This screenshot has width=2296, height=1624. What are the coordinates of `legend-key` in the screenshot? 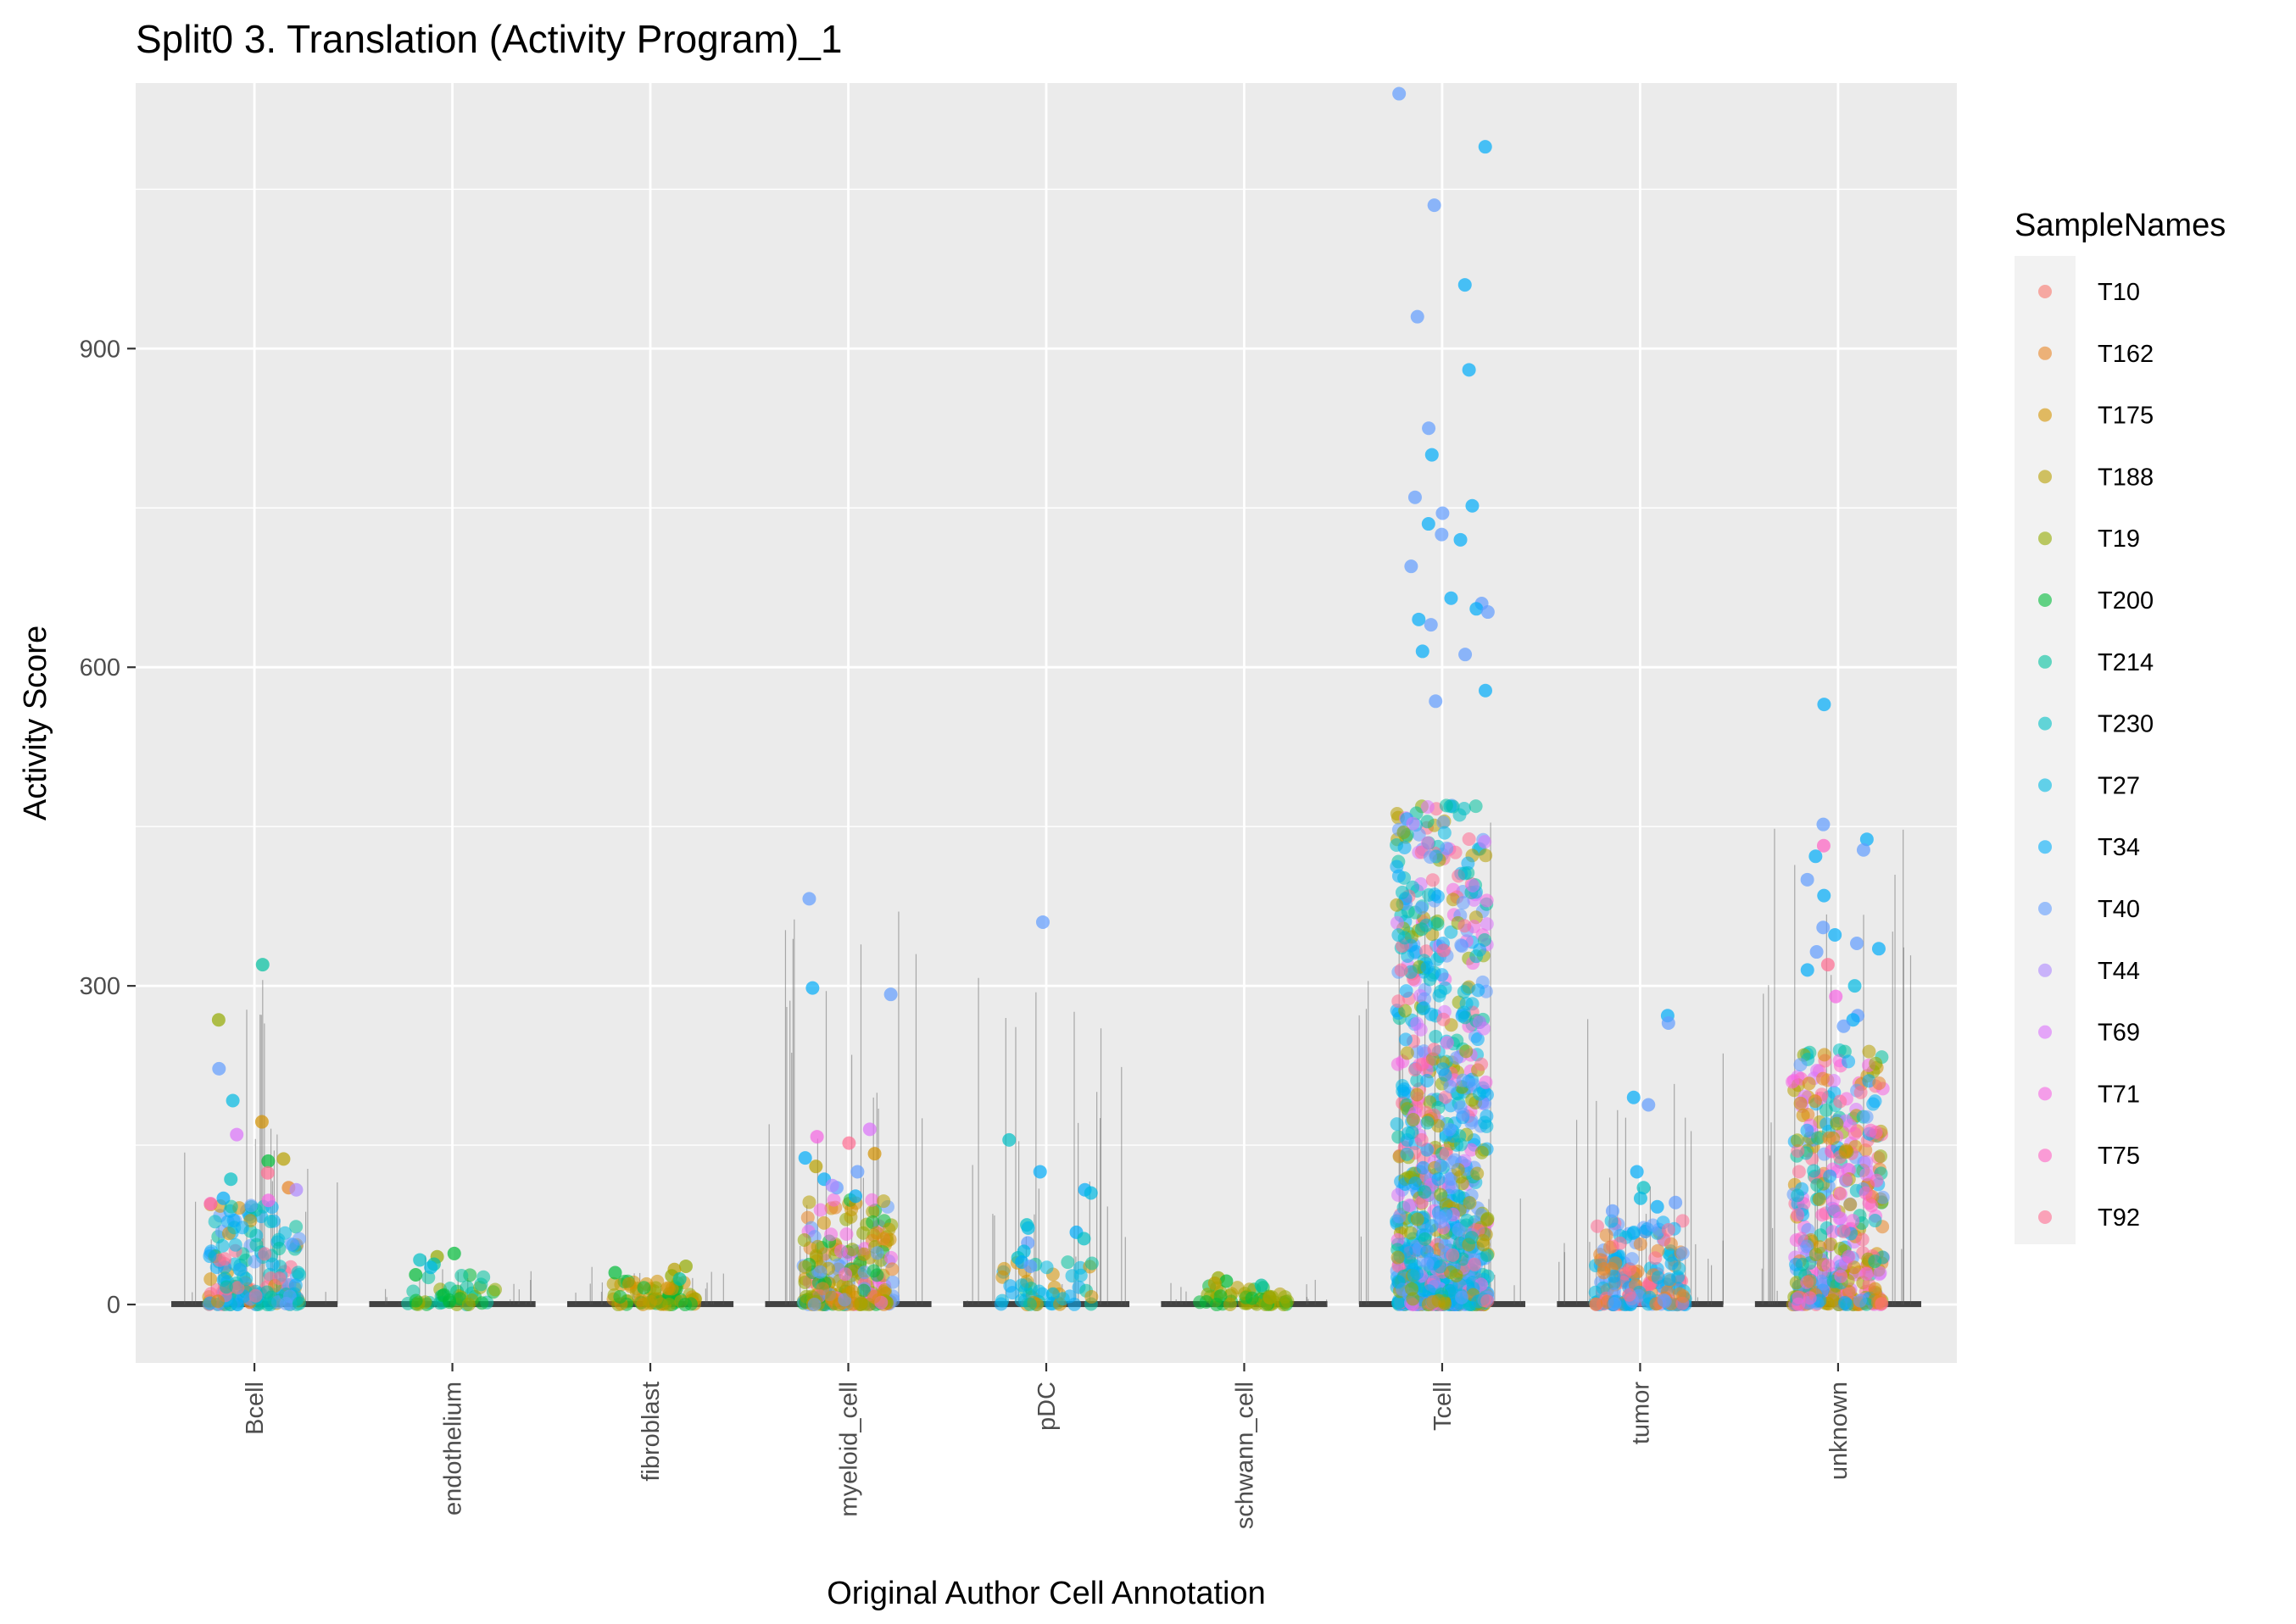 It's located at (2045, 786).